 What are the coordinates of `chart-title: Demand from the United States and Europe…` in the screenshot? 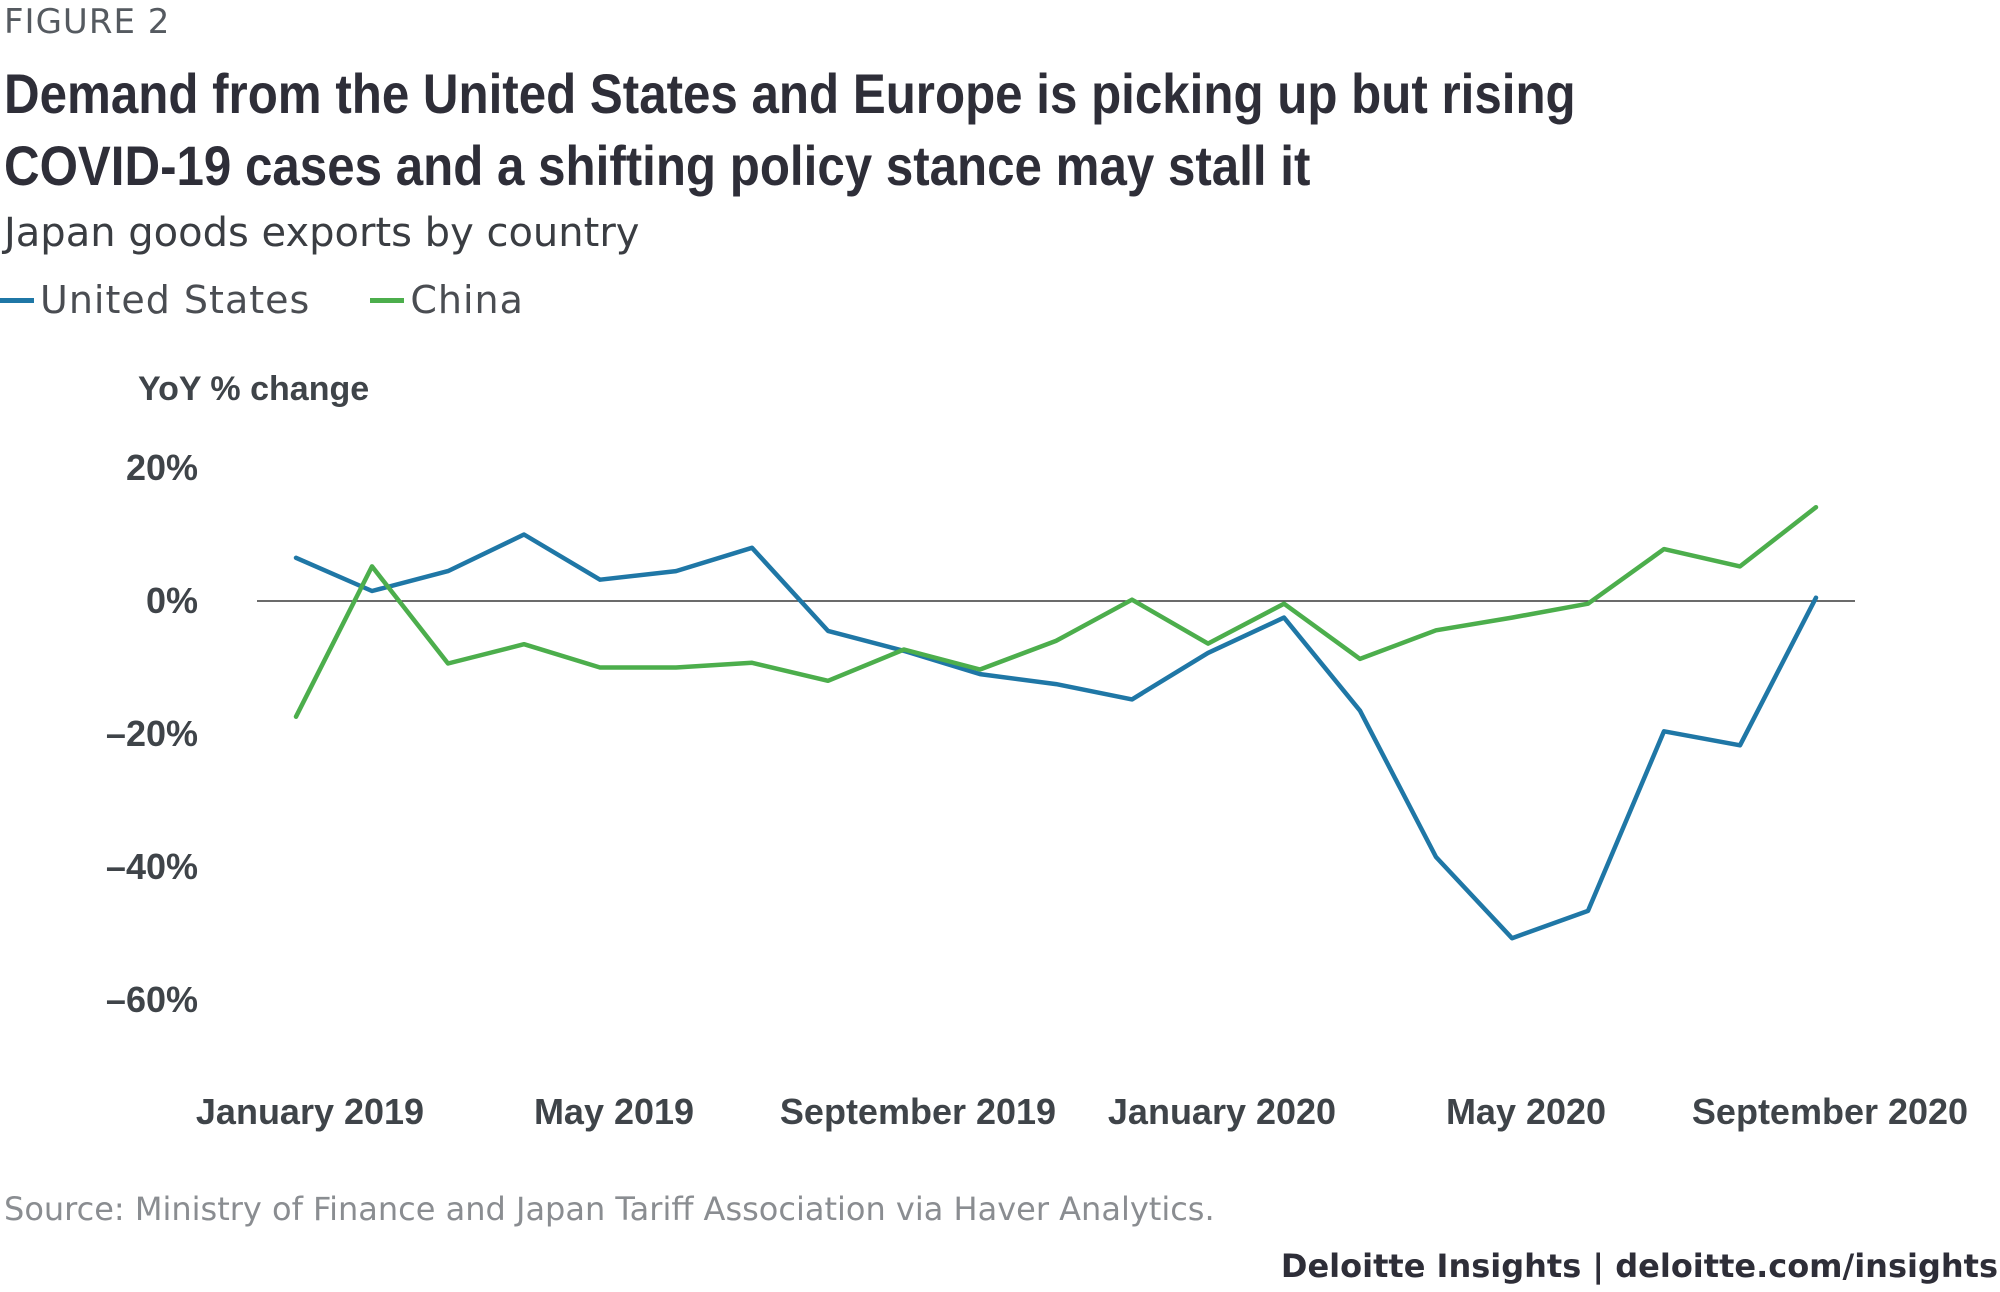 It's located at (790, 129).